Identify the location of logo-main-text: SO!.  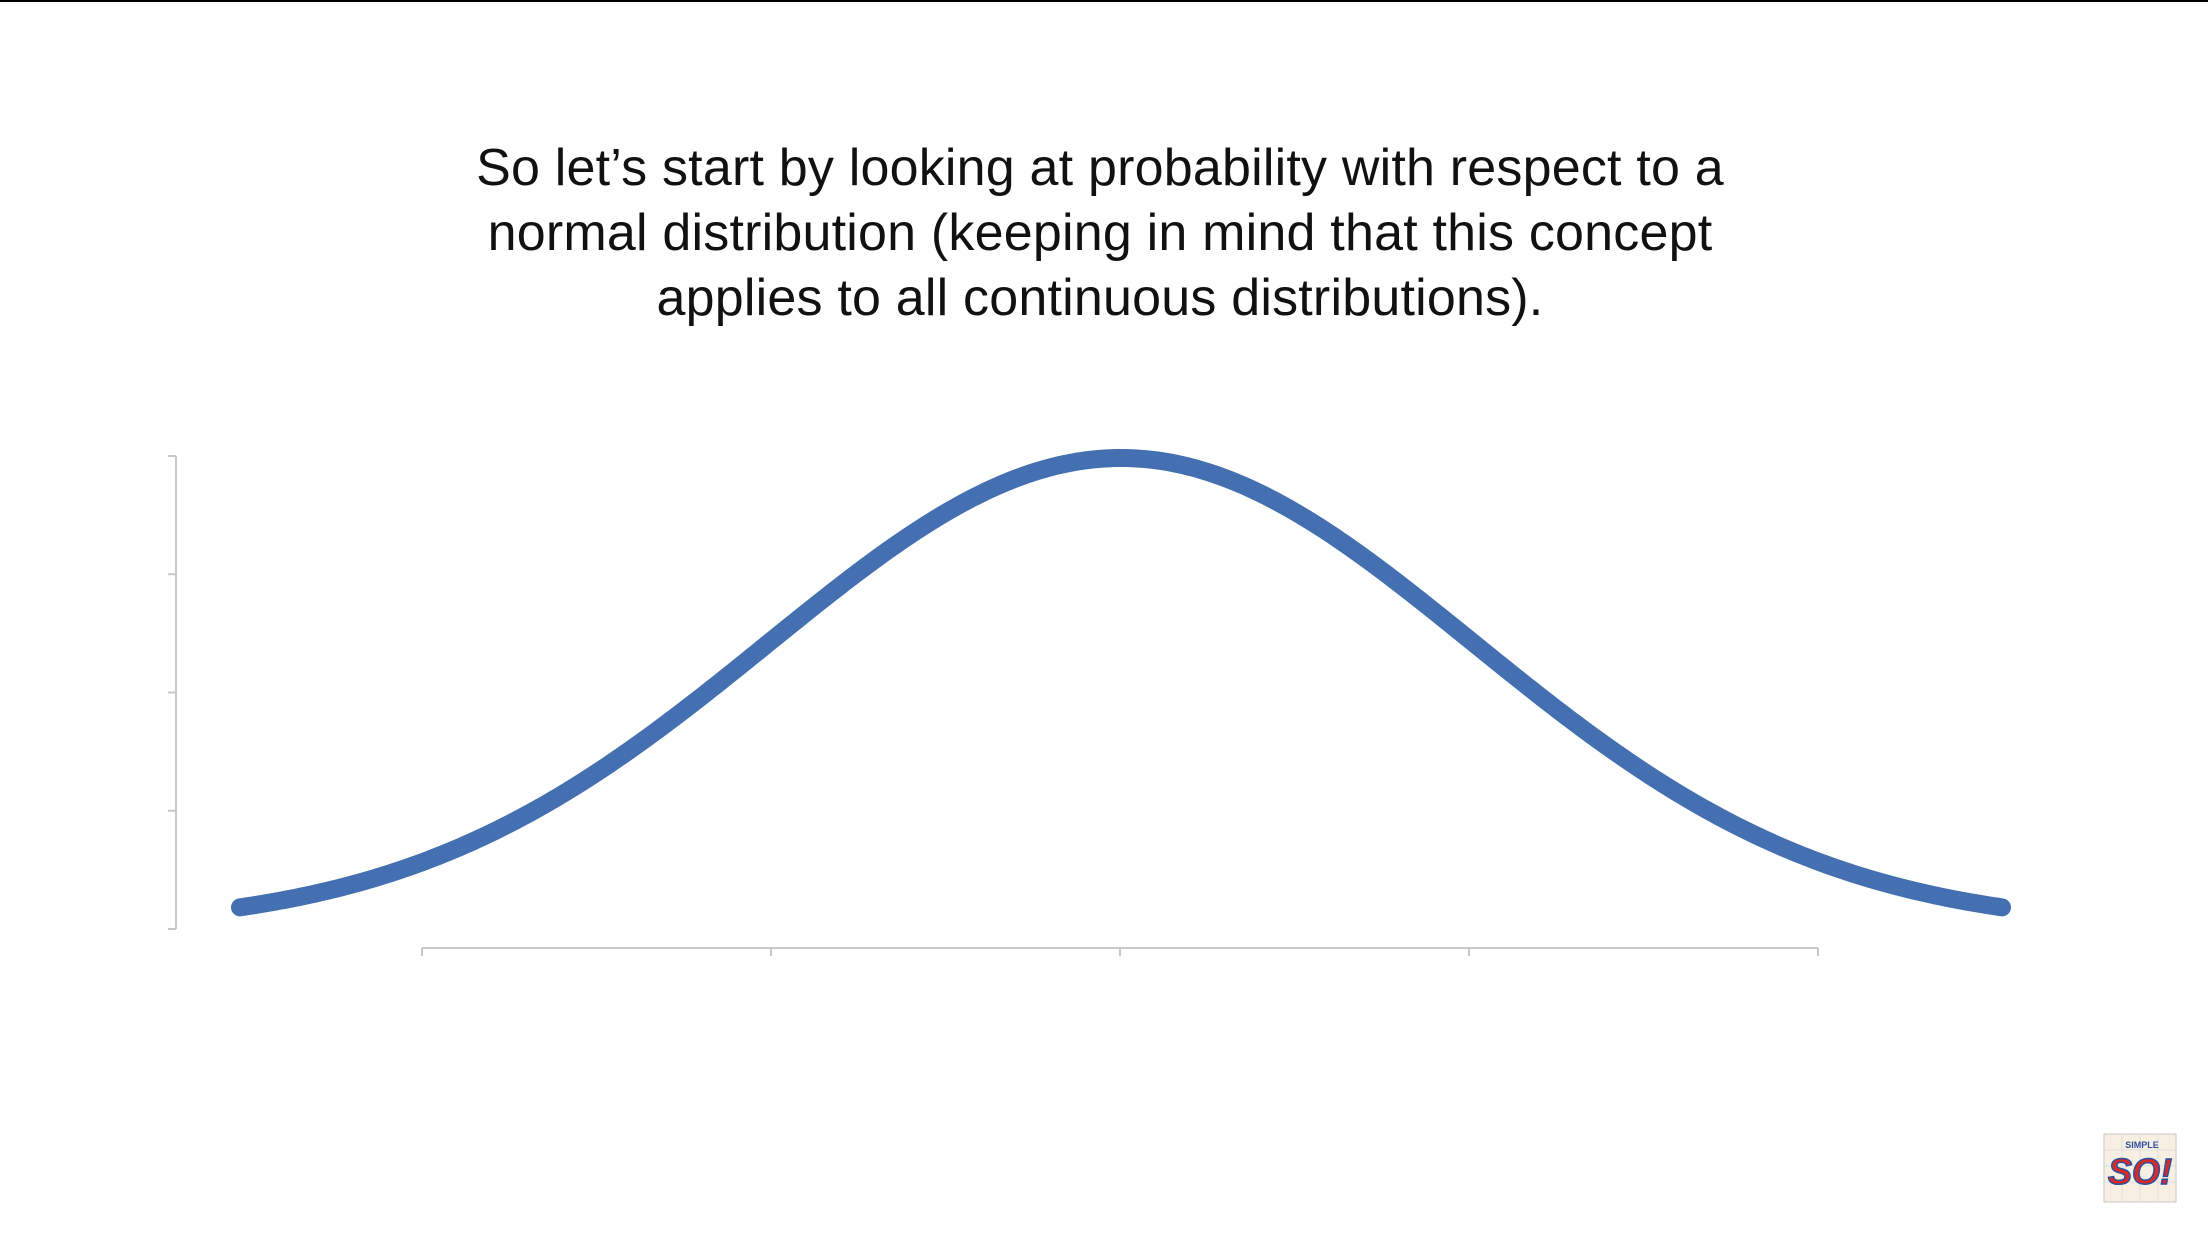
(2140, 1171).